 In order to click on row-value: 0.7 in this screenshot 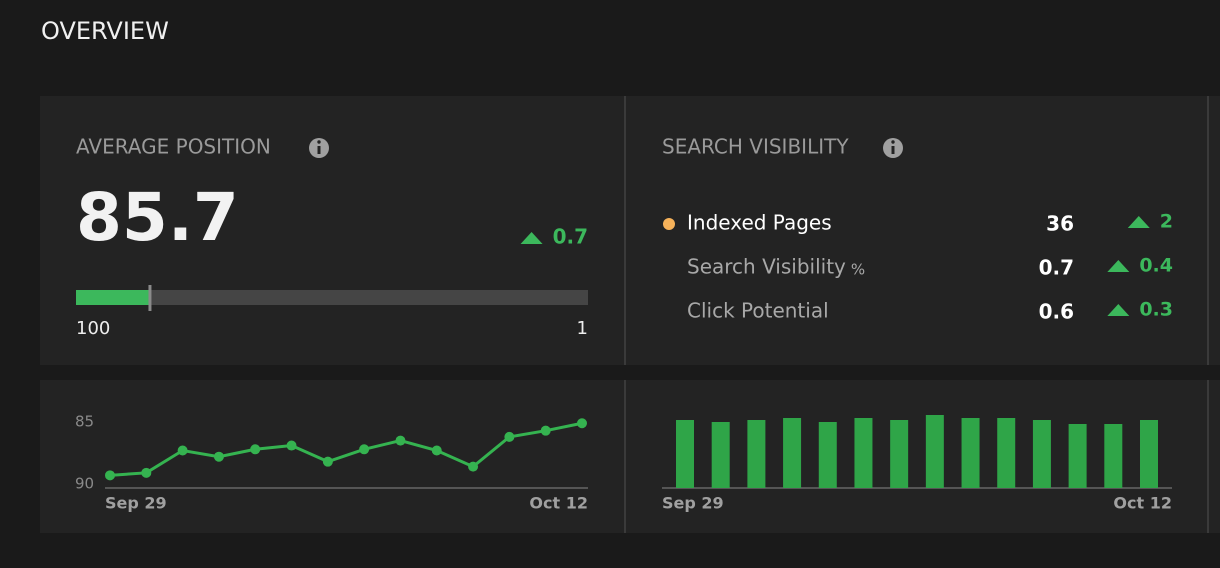, I will do `click(1056, 268)`.